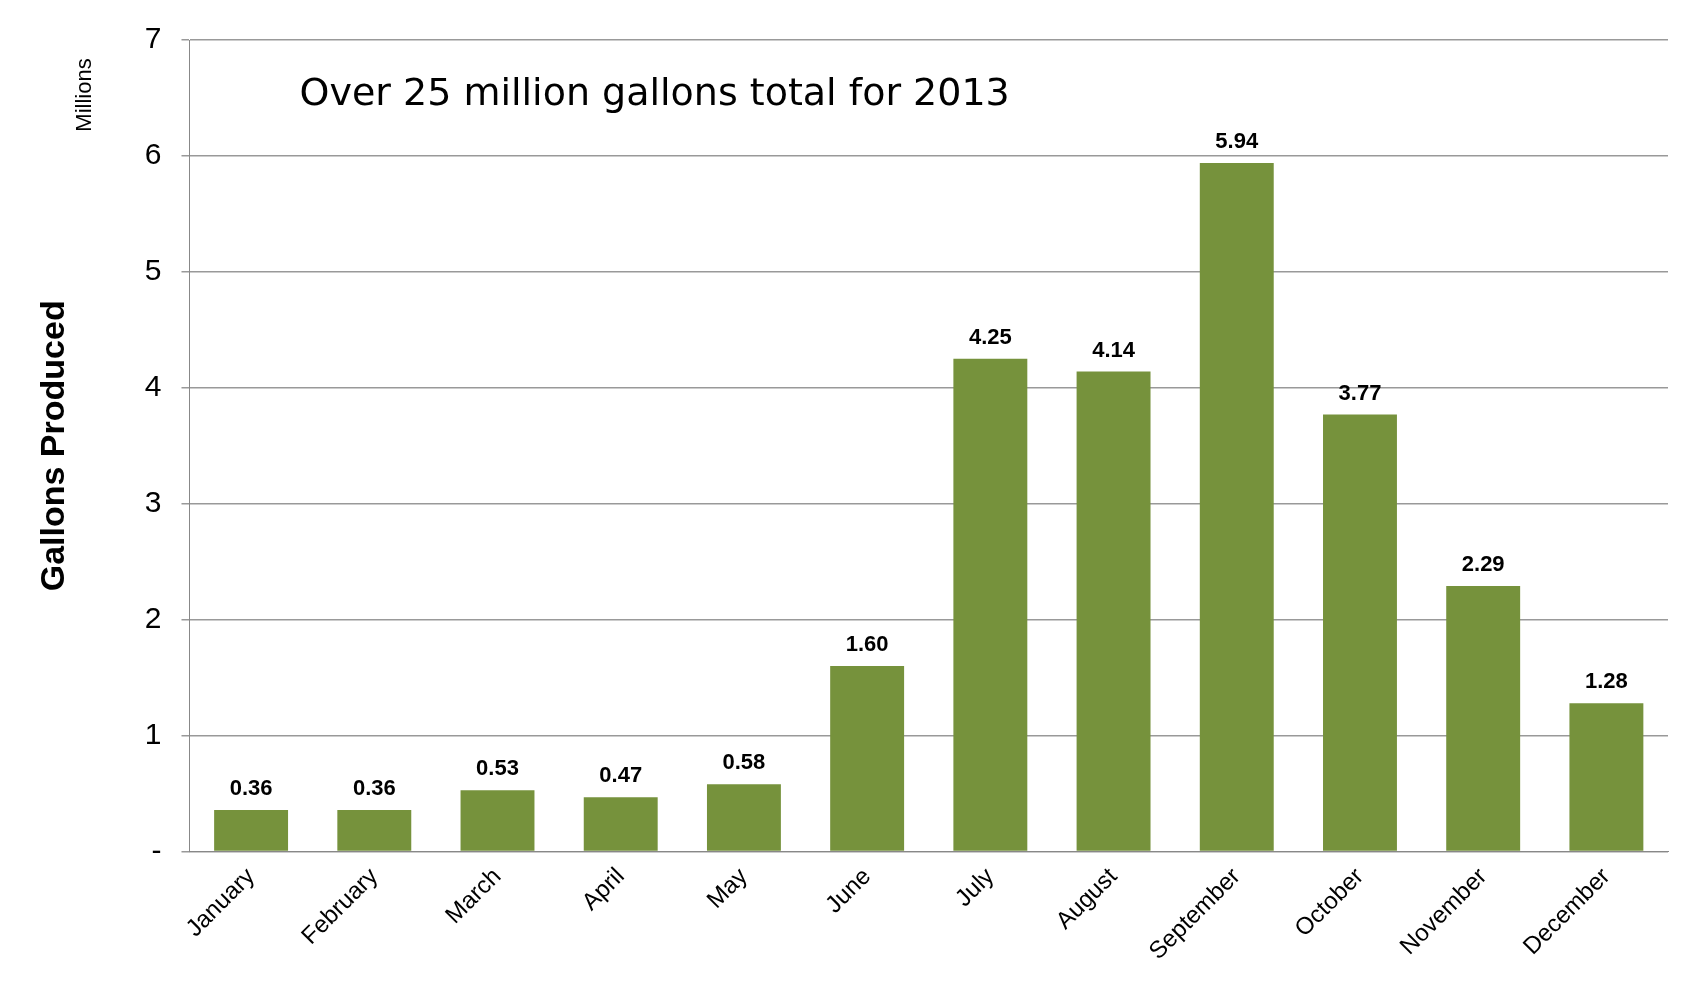 This screenshot has height=989, width=1698. Describe the element at coordinates (1606, 681) in the screenshot. I see `data-label: 1.28` at that location.